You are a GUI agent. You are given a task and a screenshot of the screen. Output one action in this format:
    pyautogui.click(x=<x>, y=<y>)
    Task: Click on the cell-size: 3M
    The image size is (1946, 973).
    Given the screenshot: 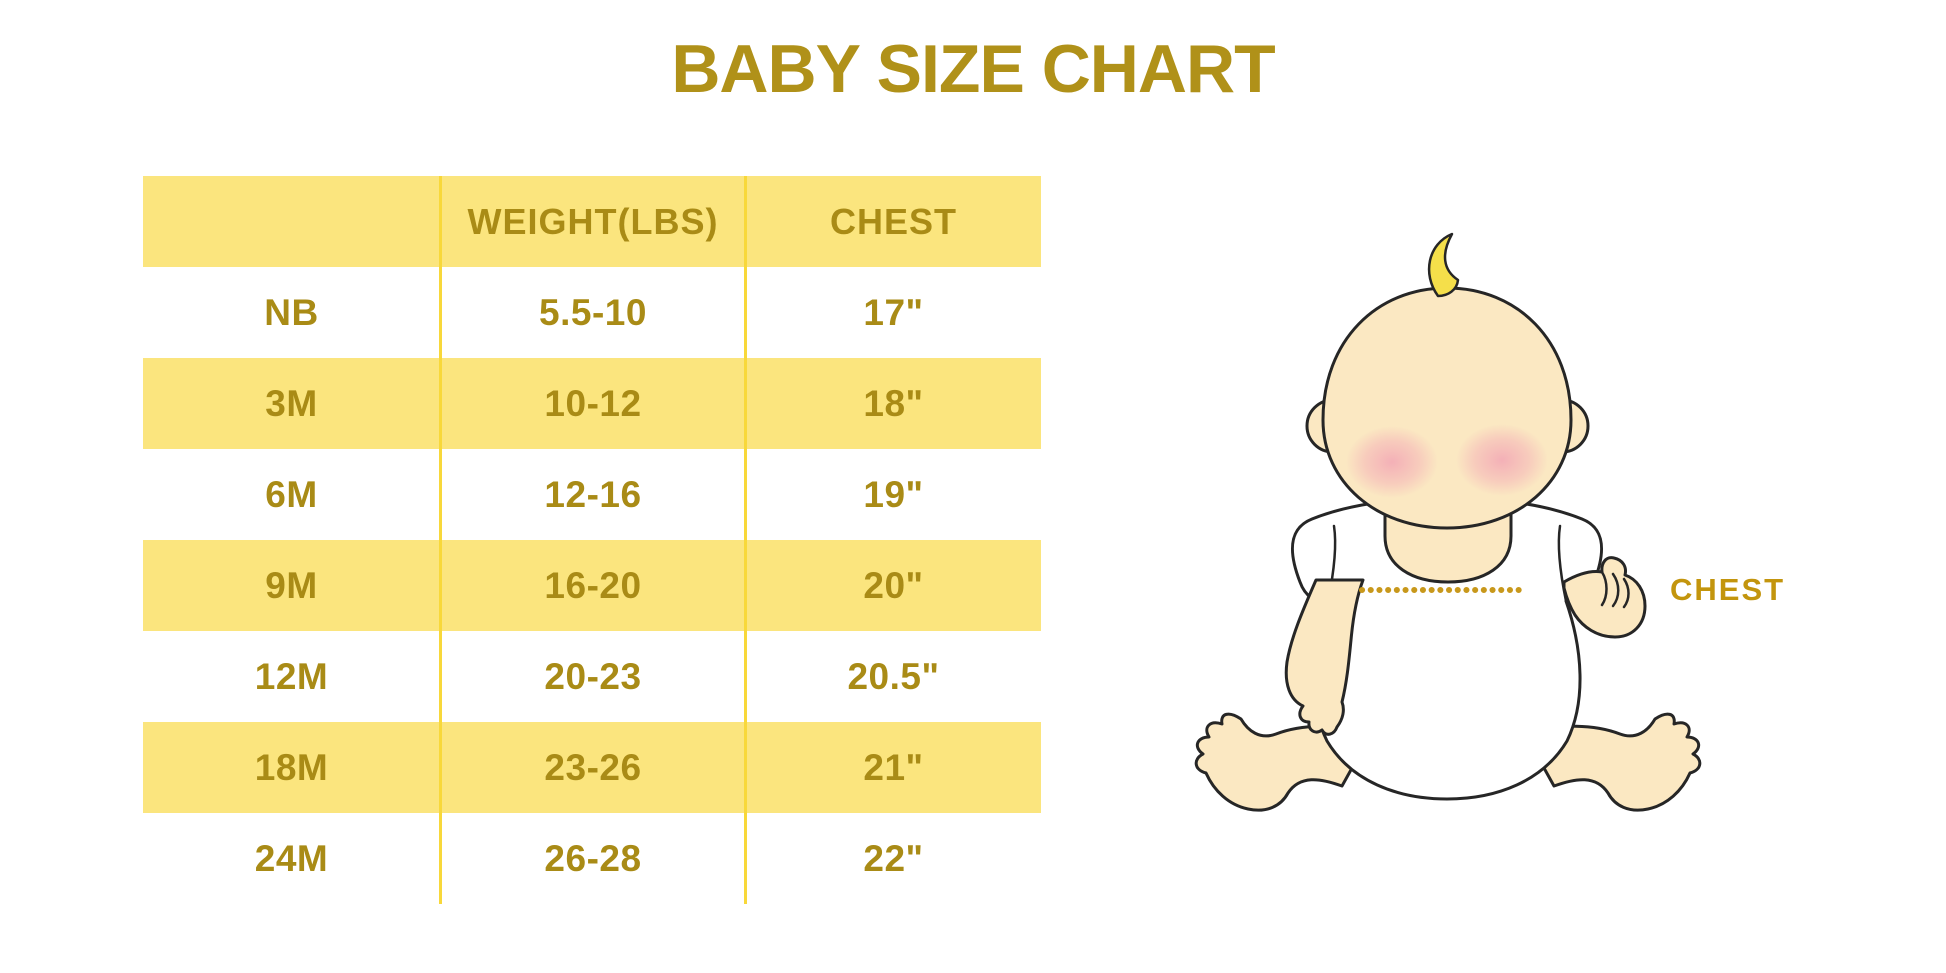 What is the action you would take?
    pyautogui.click(x=291, y=403)
    